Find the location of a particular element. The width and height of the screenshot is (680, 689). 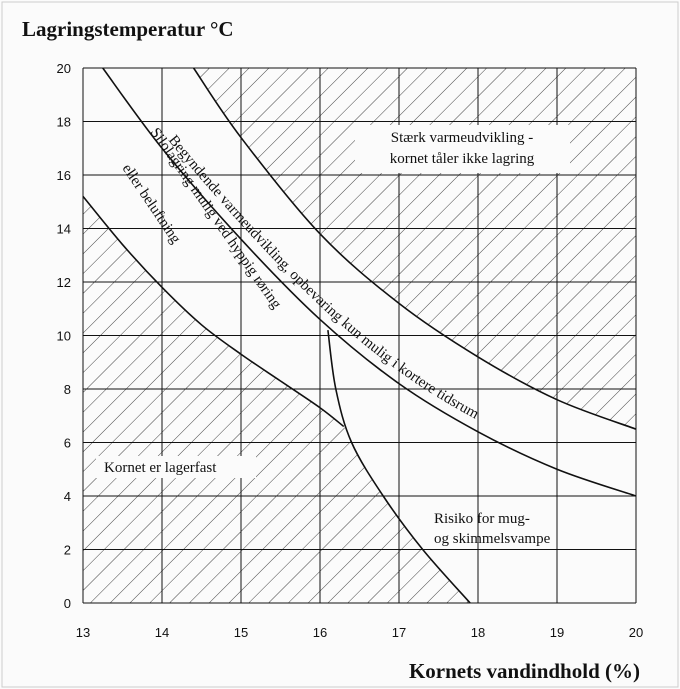

y-tick-label: 18 is located at coordinates (64, 122).